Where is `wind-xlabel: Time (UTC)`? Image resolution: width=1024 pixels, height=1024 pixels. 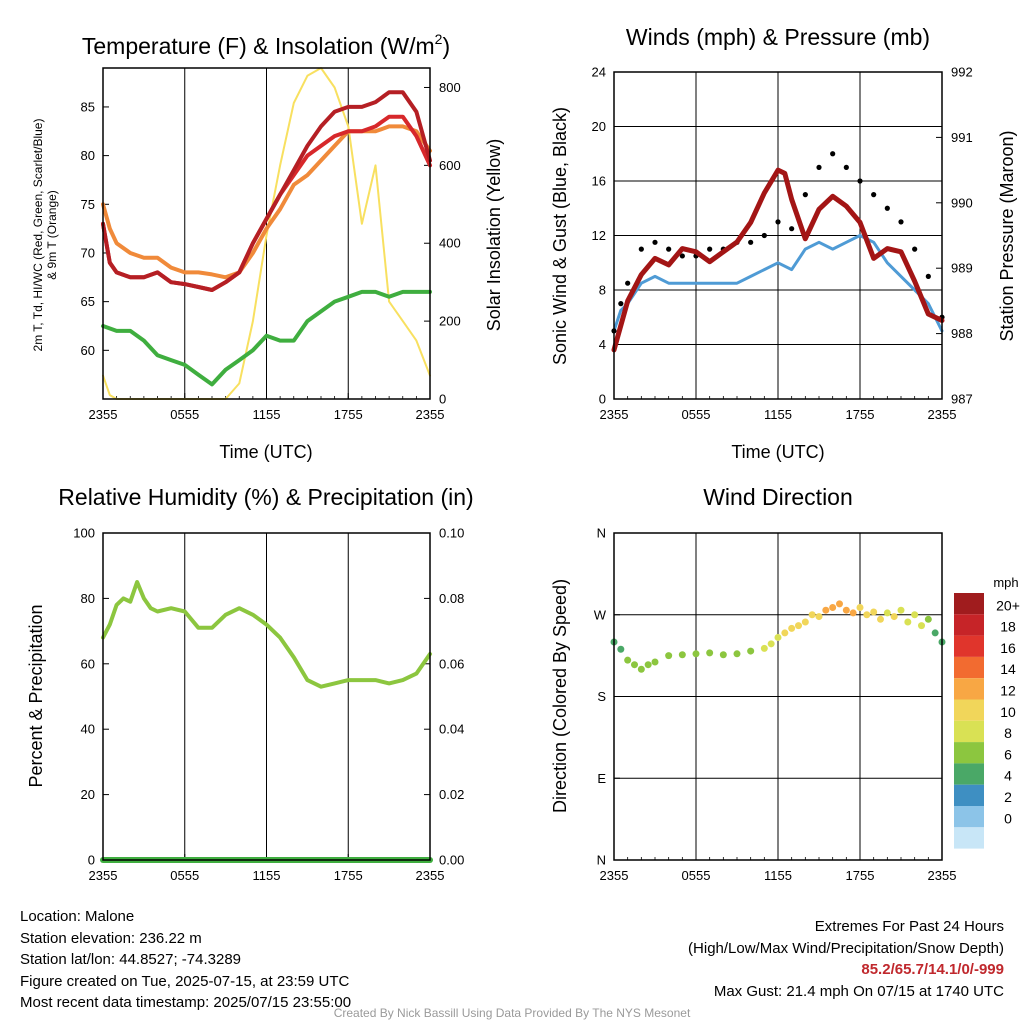
wind-xlabel: Time (UTC) is located at coordinates (777, 452).